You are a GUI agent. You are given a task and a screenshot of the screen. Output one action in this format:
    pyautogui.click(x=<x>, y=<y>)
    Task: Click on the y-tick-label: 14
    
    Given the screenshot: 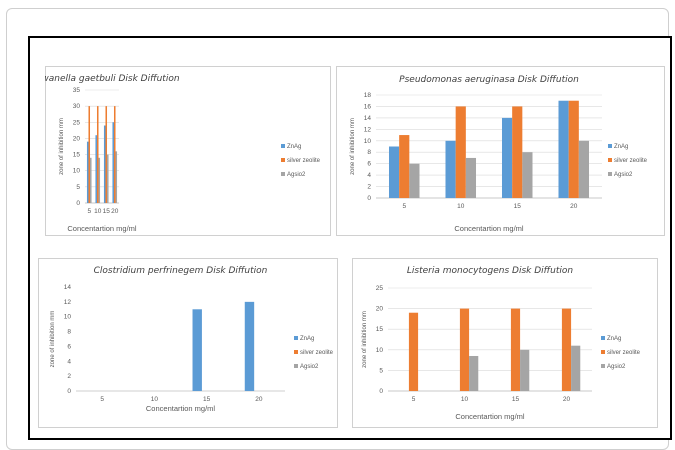 What is the action you would take?
    pyautogui.click(x=68, y=287)
    